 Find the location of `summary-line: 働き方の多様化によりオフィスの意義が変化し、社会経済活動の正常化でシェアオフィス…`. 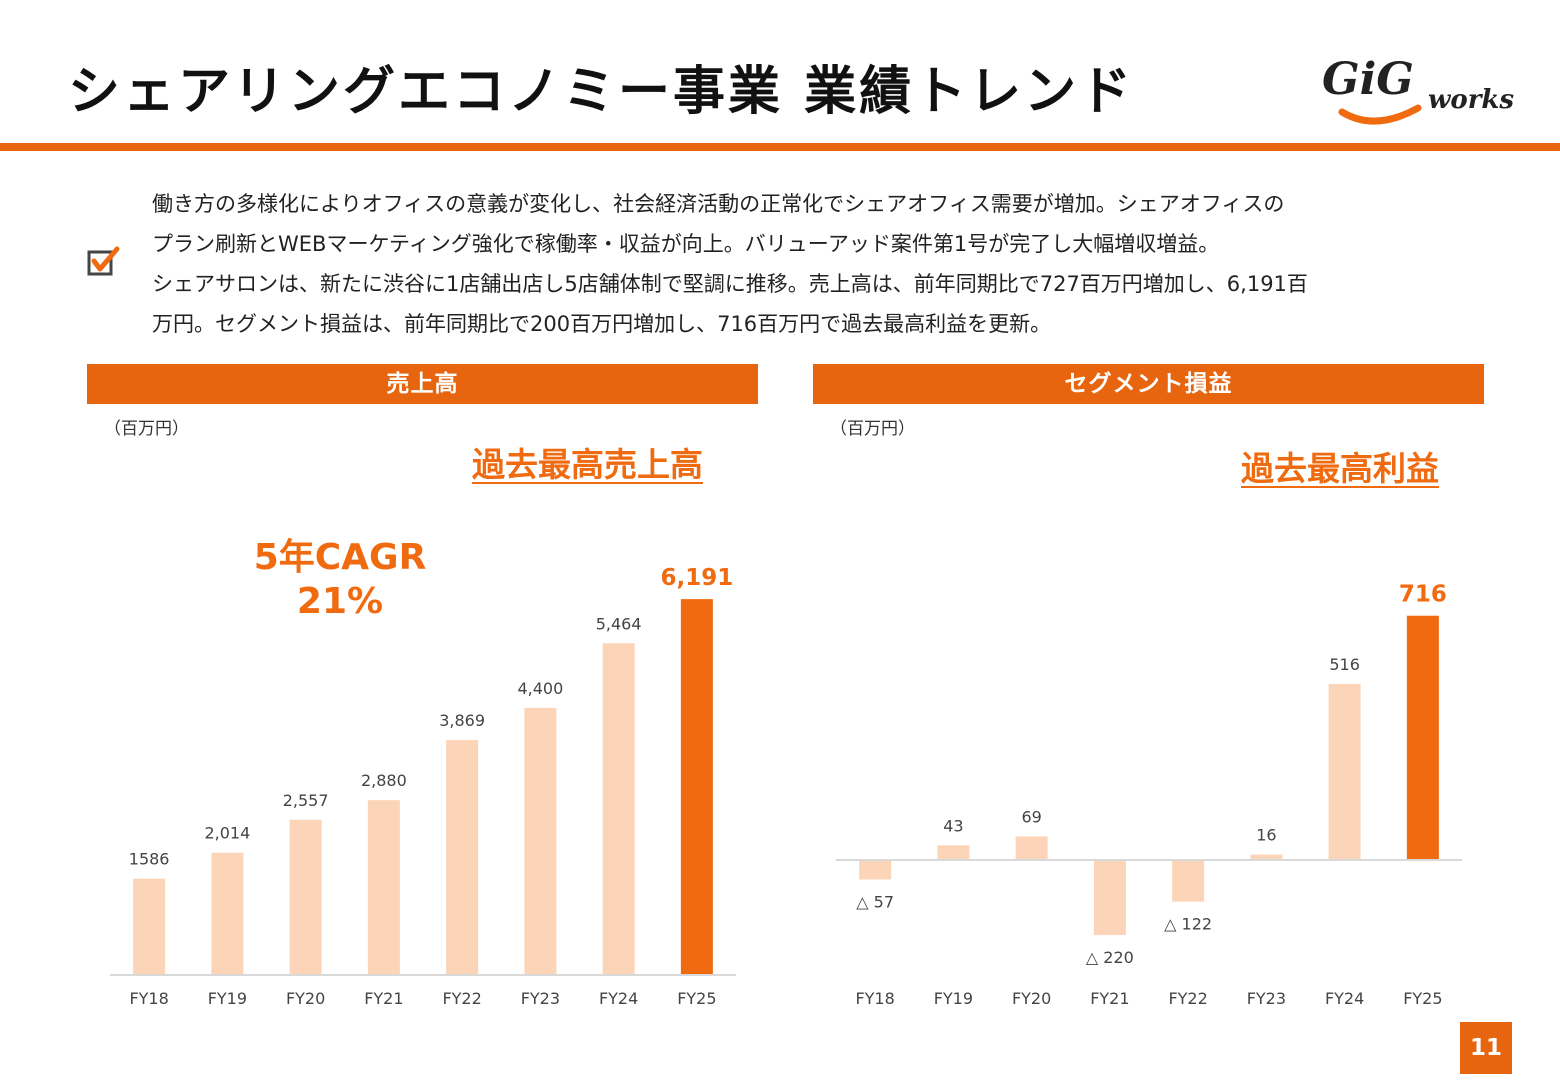

summary-line: 働き方の多様化によりオフィスの意義が変化し、社会経済活動の正常化でシェアオフィス… is located at coordinates (718, 204).